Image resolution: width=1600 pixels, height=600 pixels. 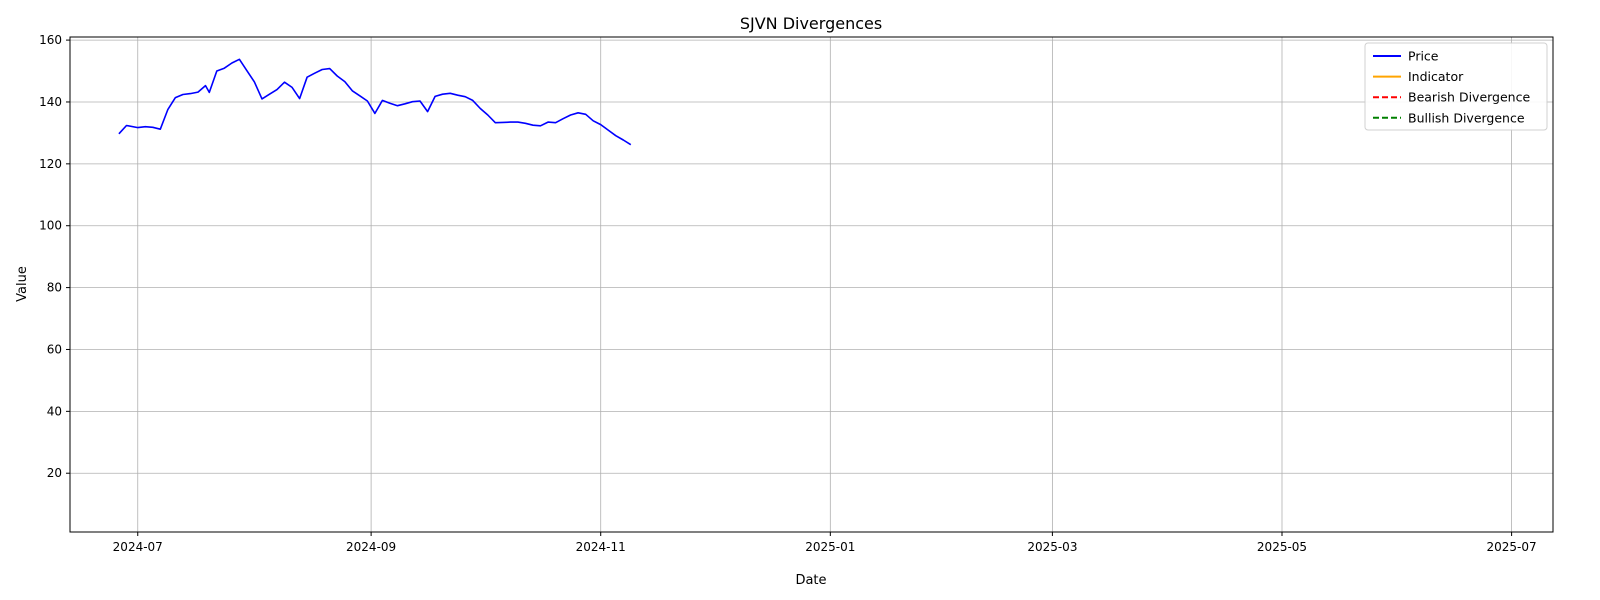 I want to click on series-layer, so click(x=375, y=102).